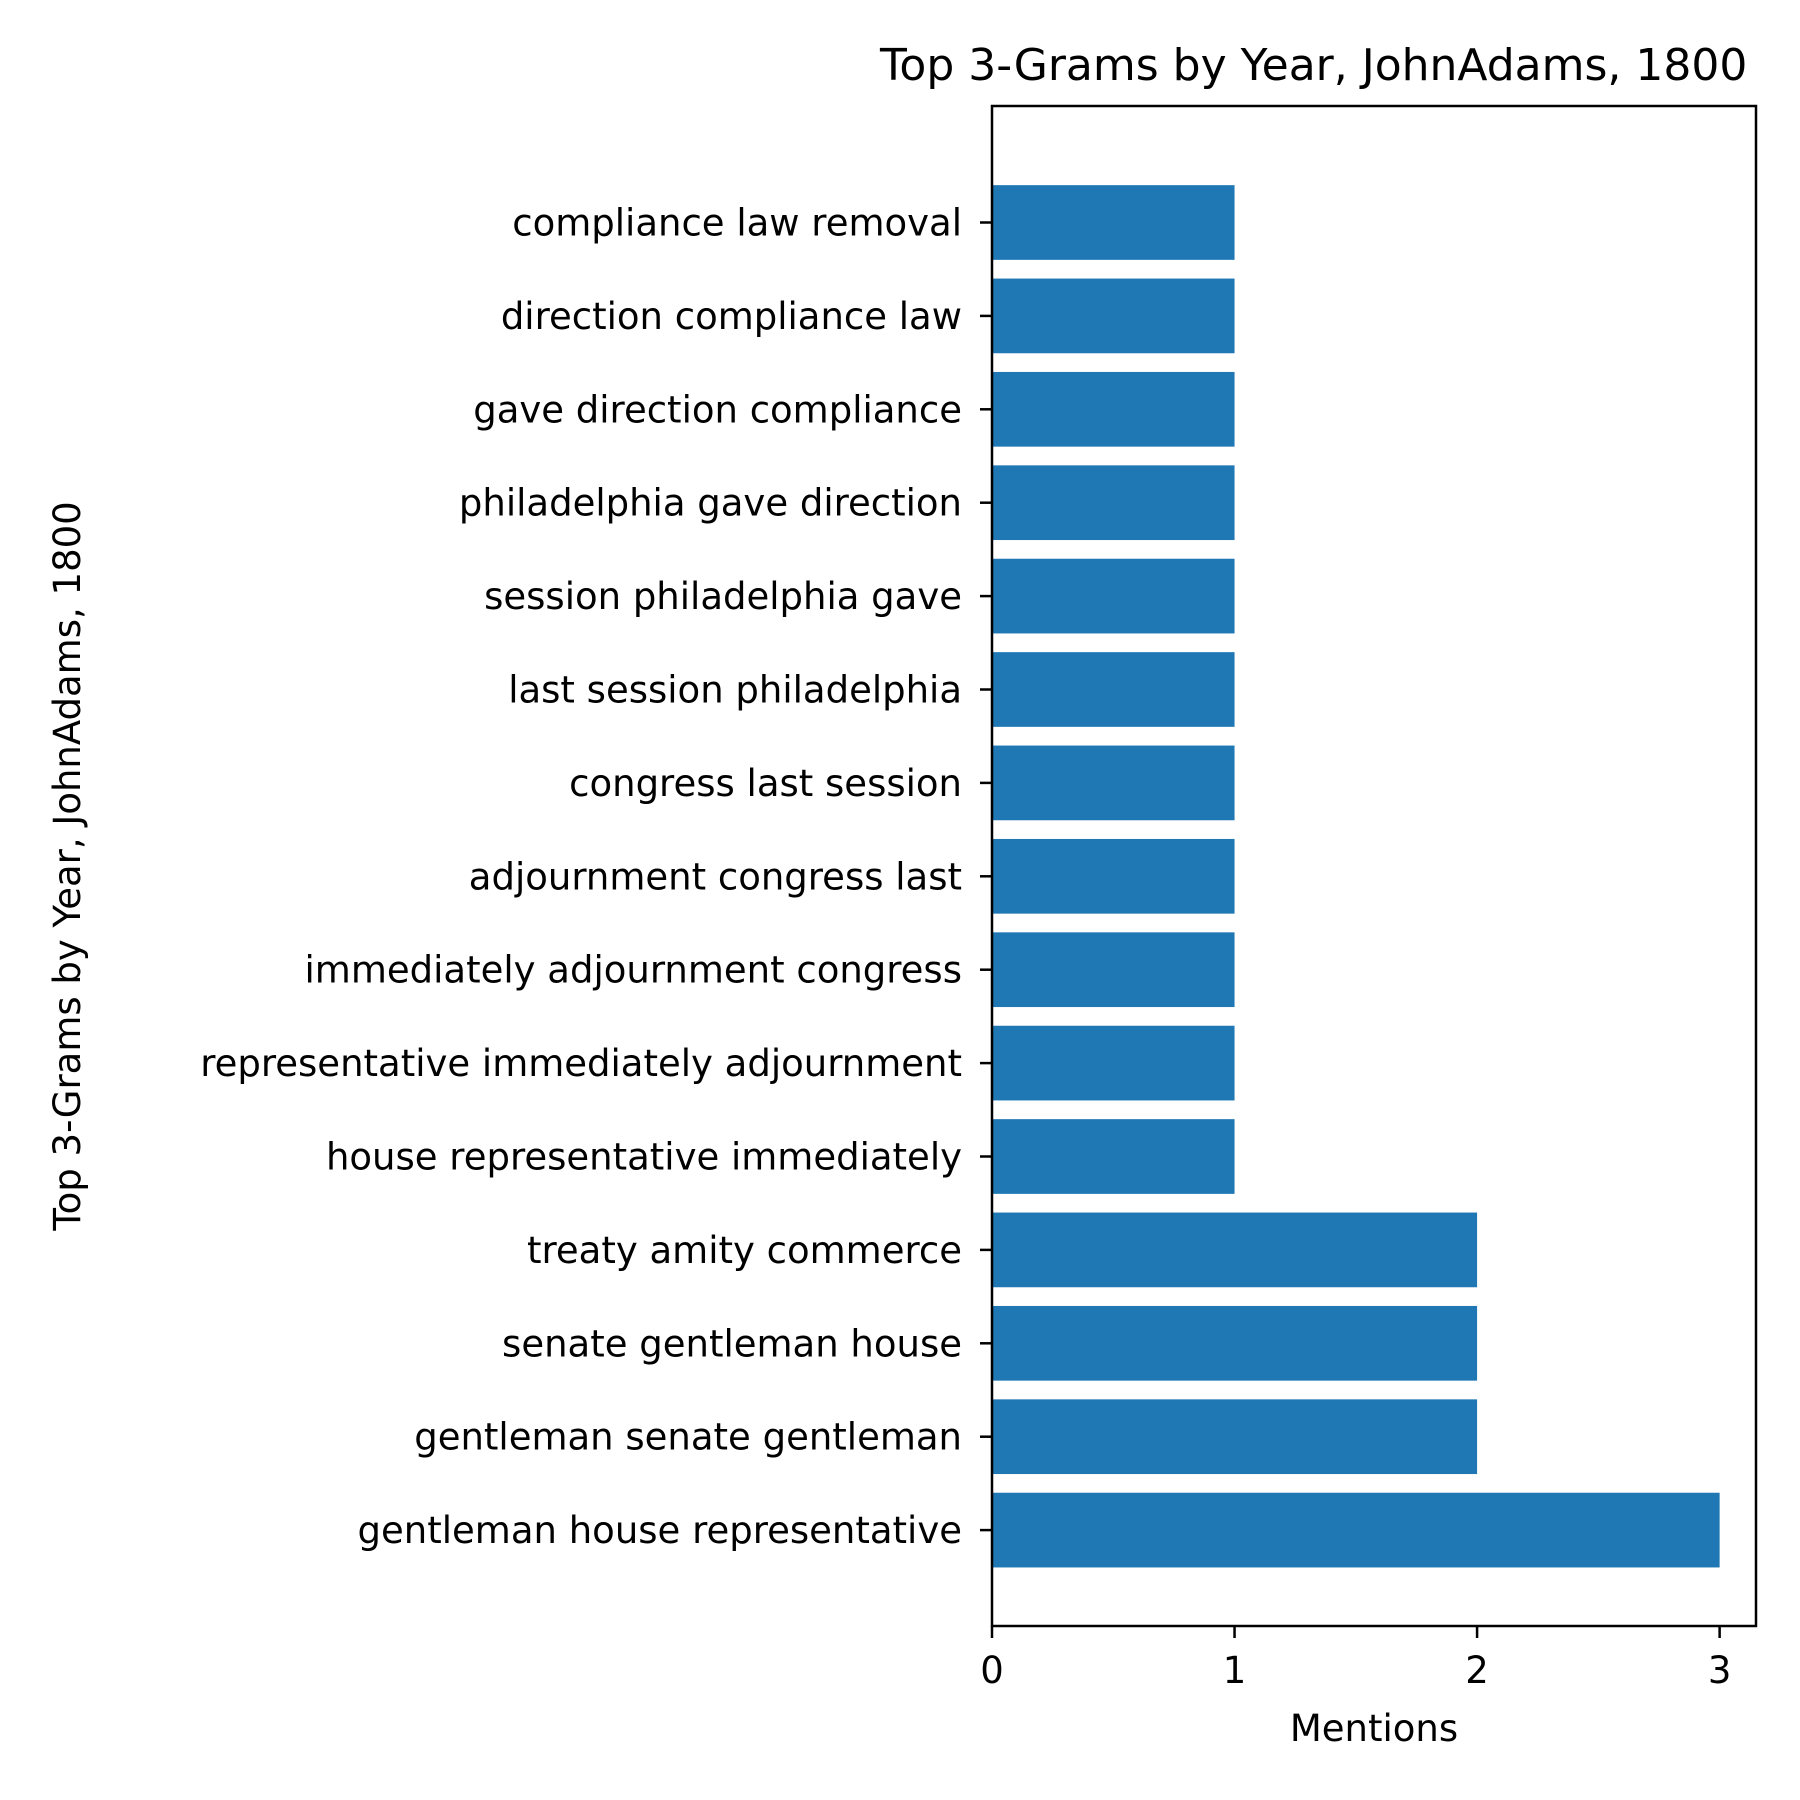  What do you see at coordinates (744, 1250) in the screenshot?
I see `y-tick-label: treaty amity commerce` at bounding box center [744, 1250].